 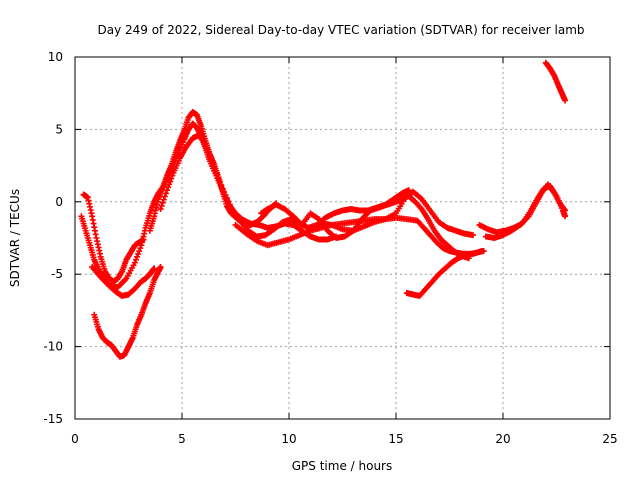 I want to click on y-tick-label: 10, so click(x=55, y=57).